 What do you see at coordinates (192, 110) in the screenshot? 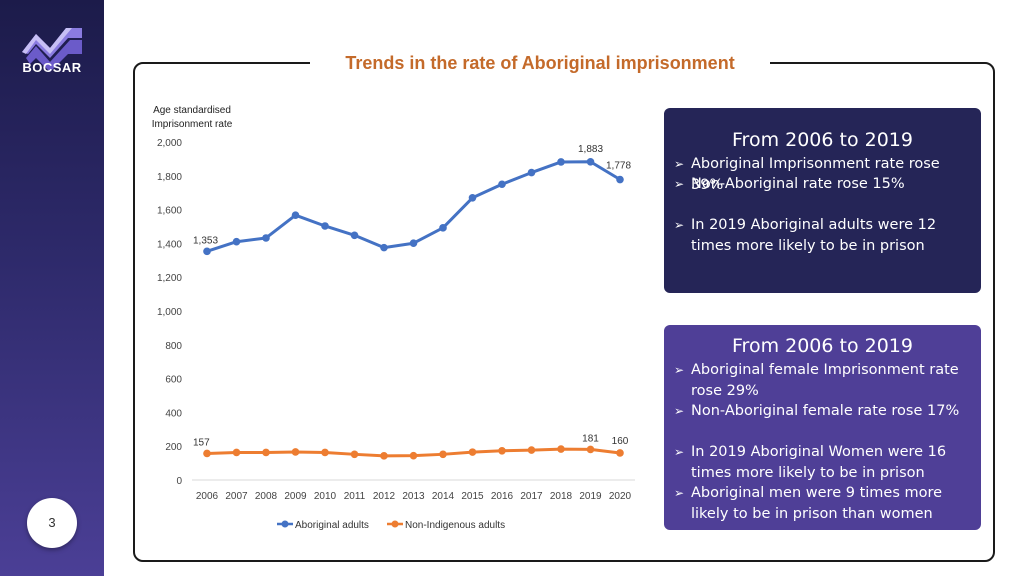
I see `y-axis-label: Age standardised` at bounding box center [192, 110].